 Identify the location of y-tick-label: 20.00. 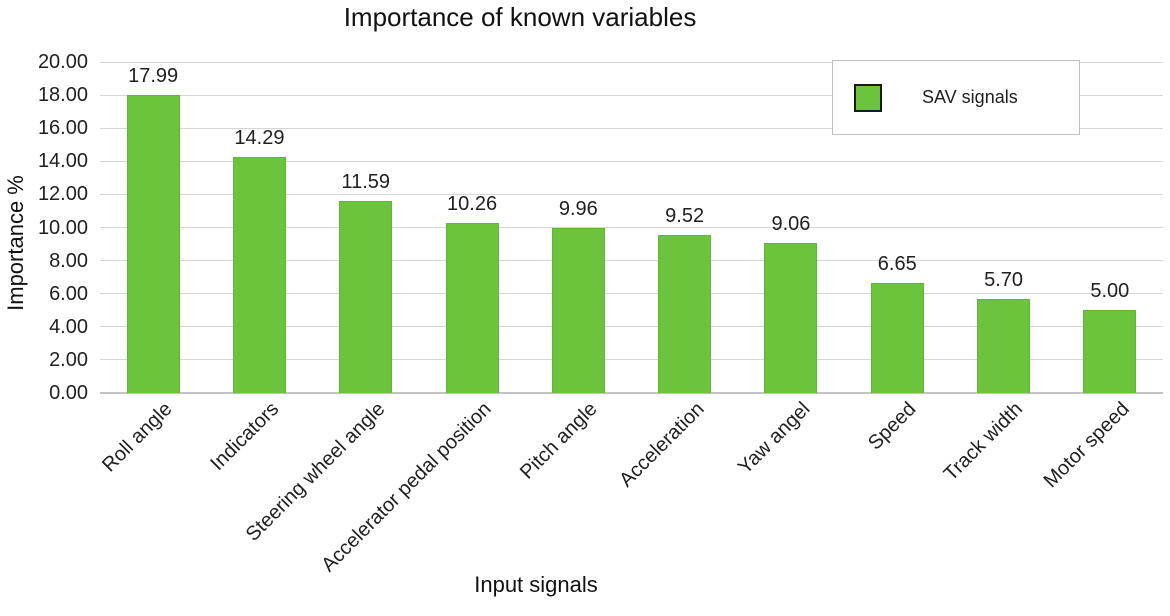
(62, 62).